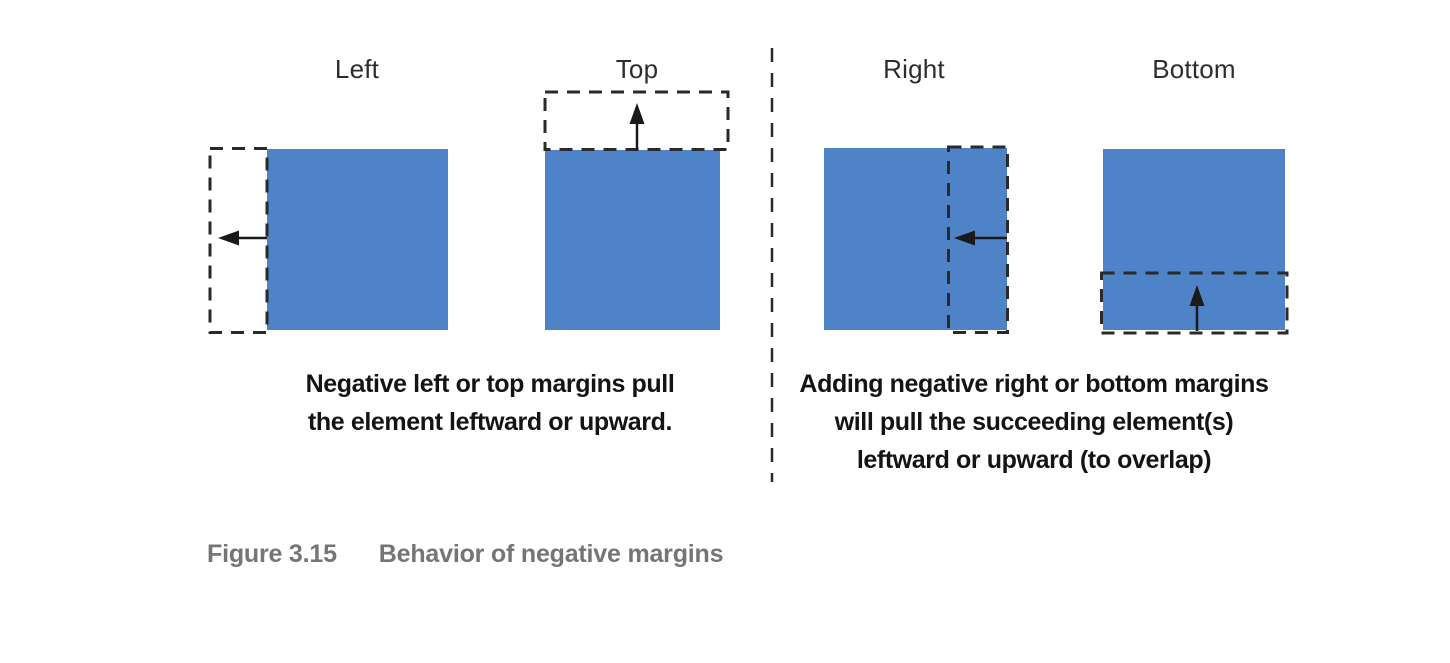  I want to click on figure-caption-number: Figure 3.15, so click(272, 554).